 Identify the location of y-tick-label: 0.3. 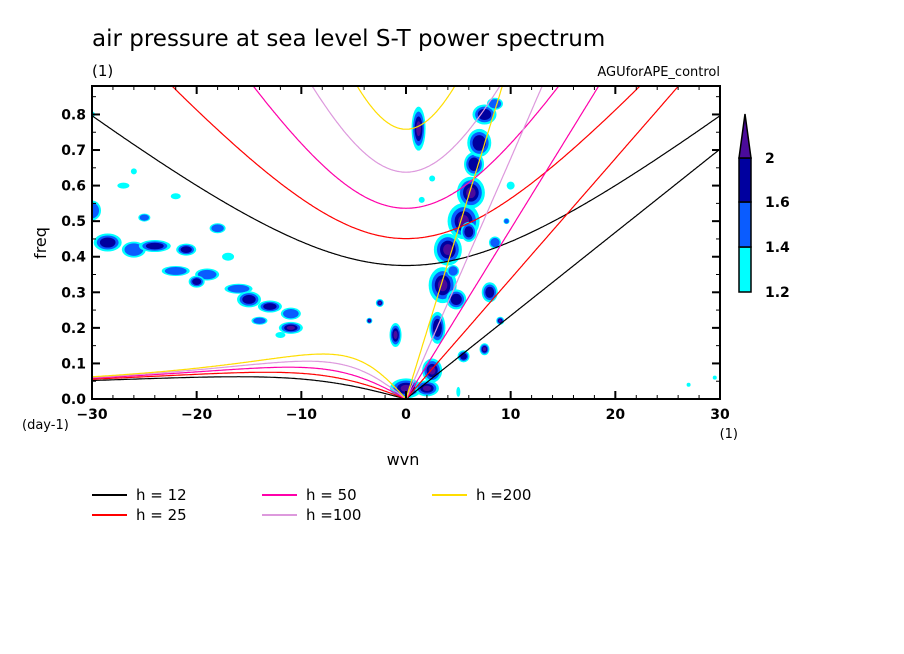
(73, 293).